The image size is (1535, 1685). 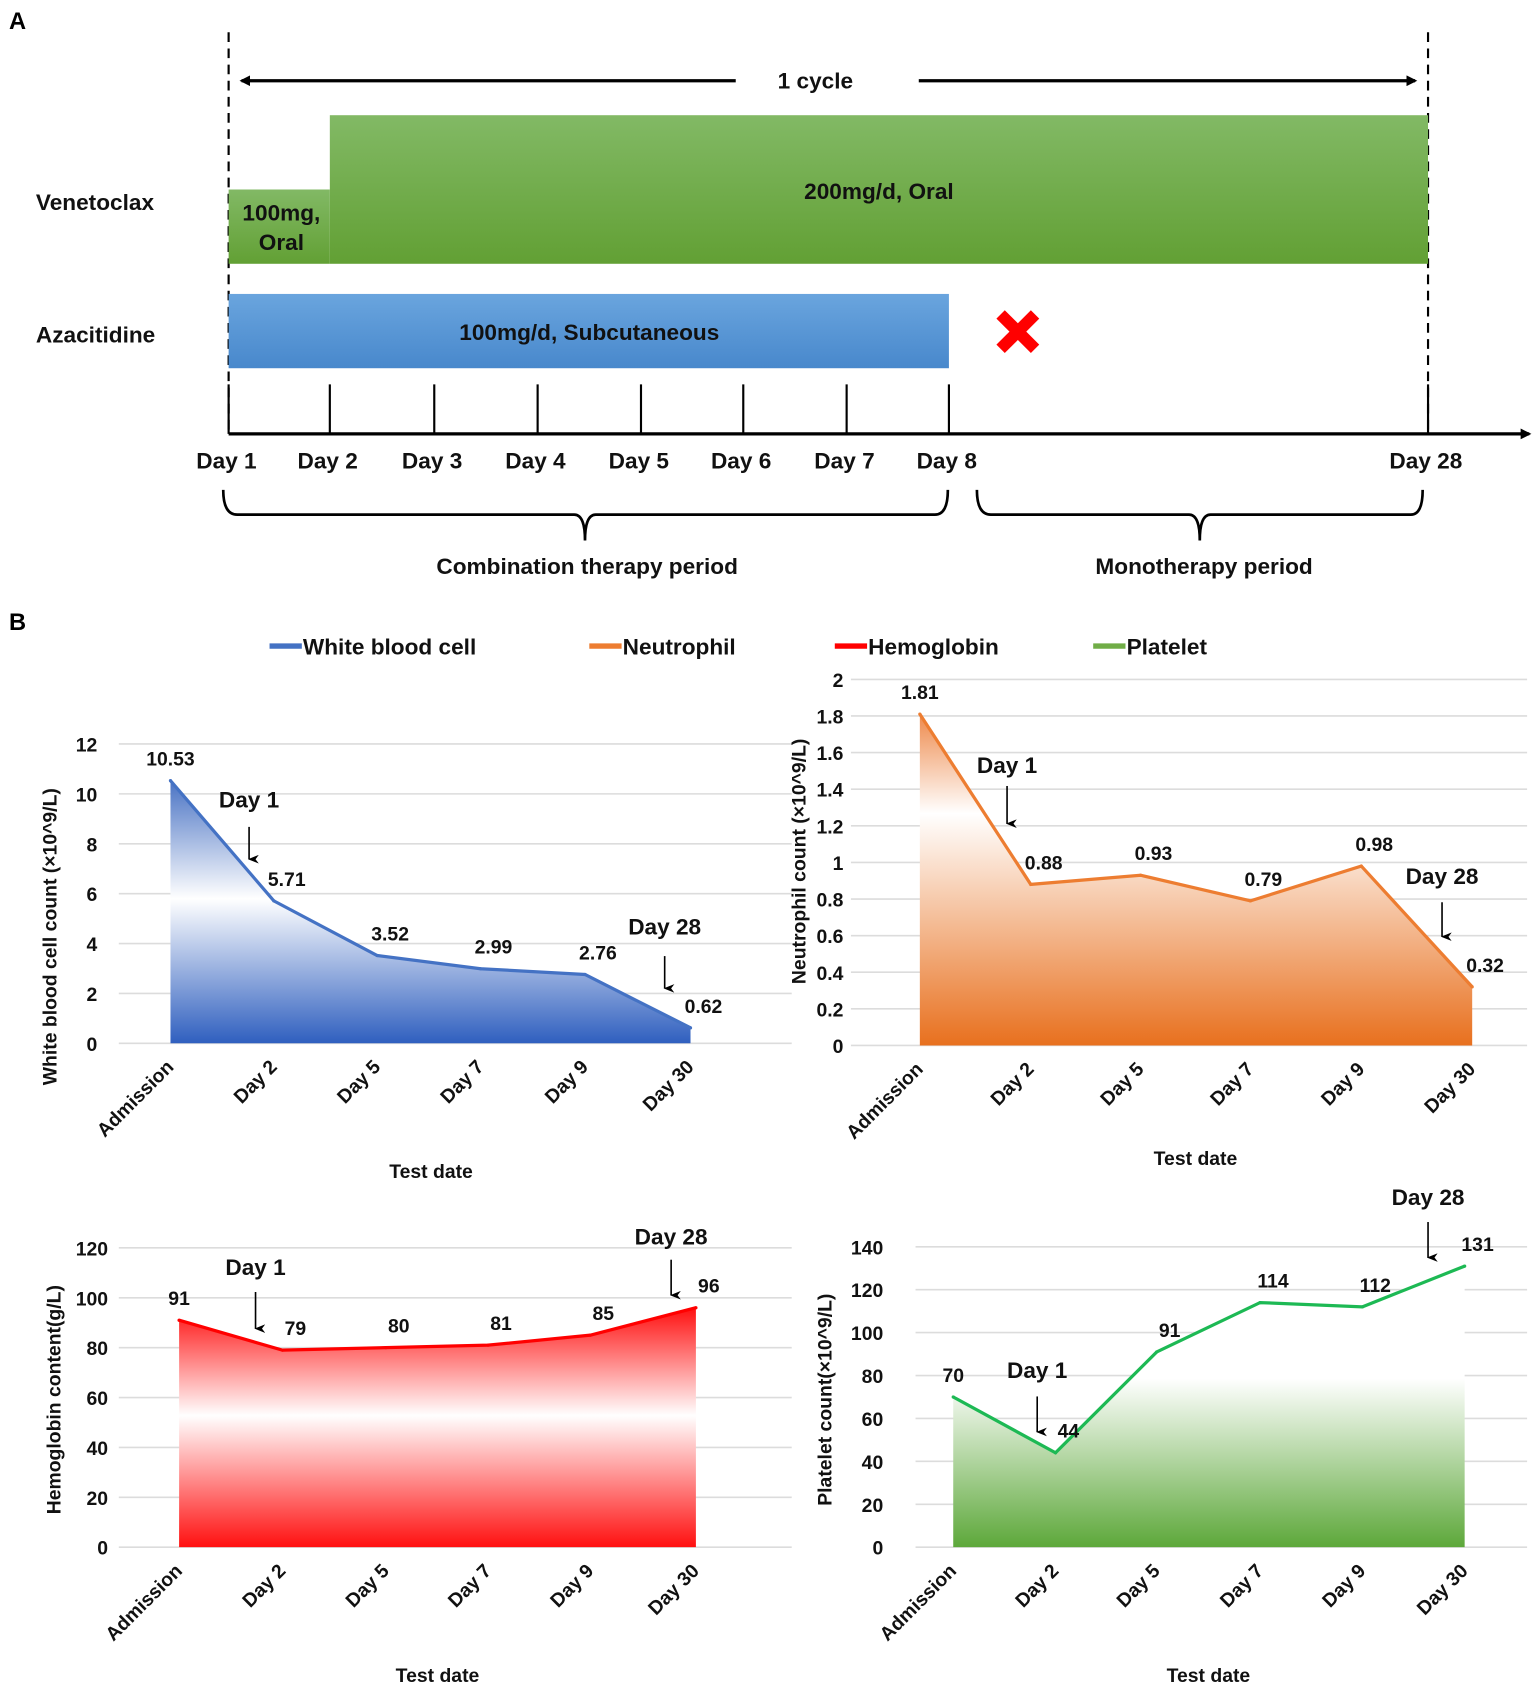 What do you see at coordinates (933, 647) in the screenshot?
I see `legend-label: Hemoglobin` at bounding box center [933, 647].